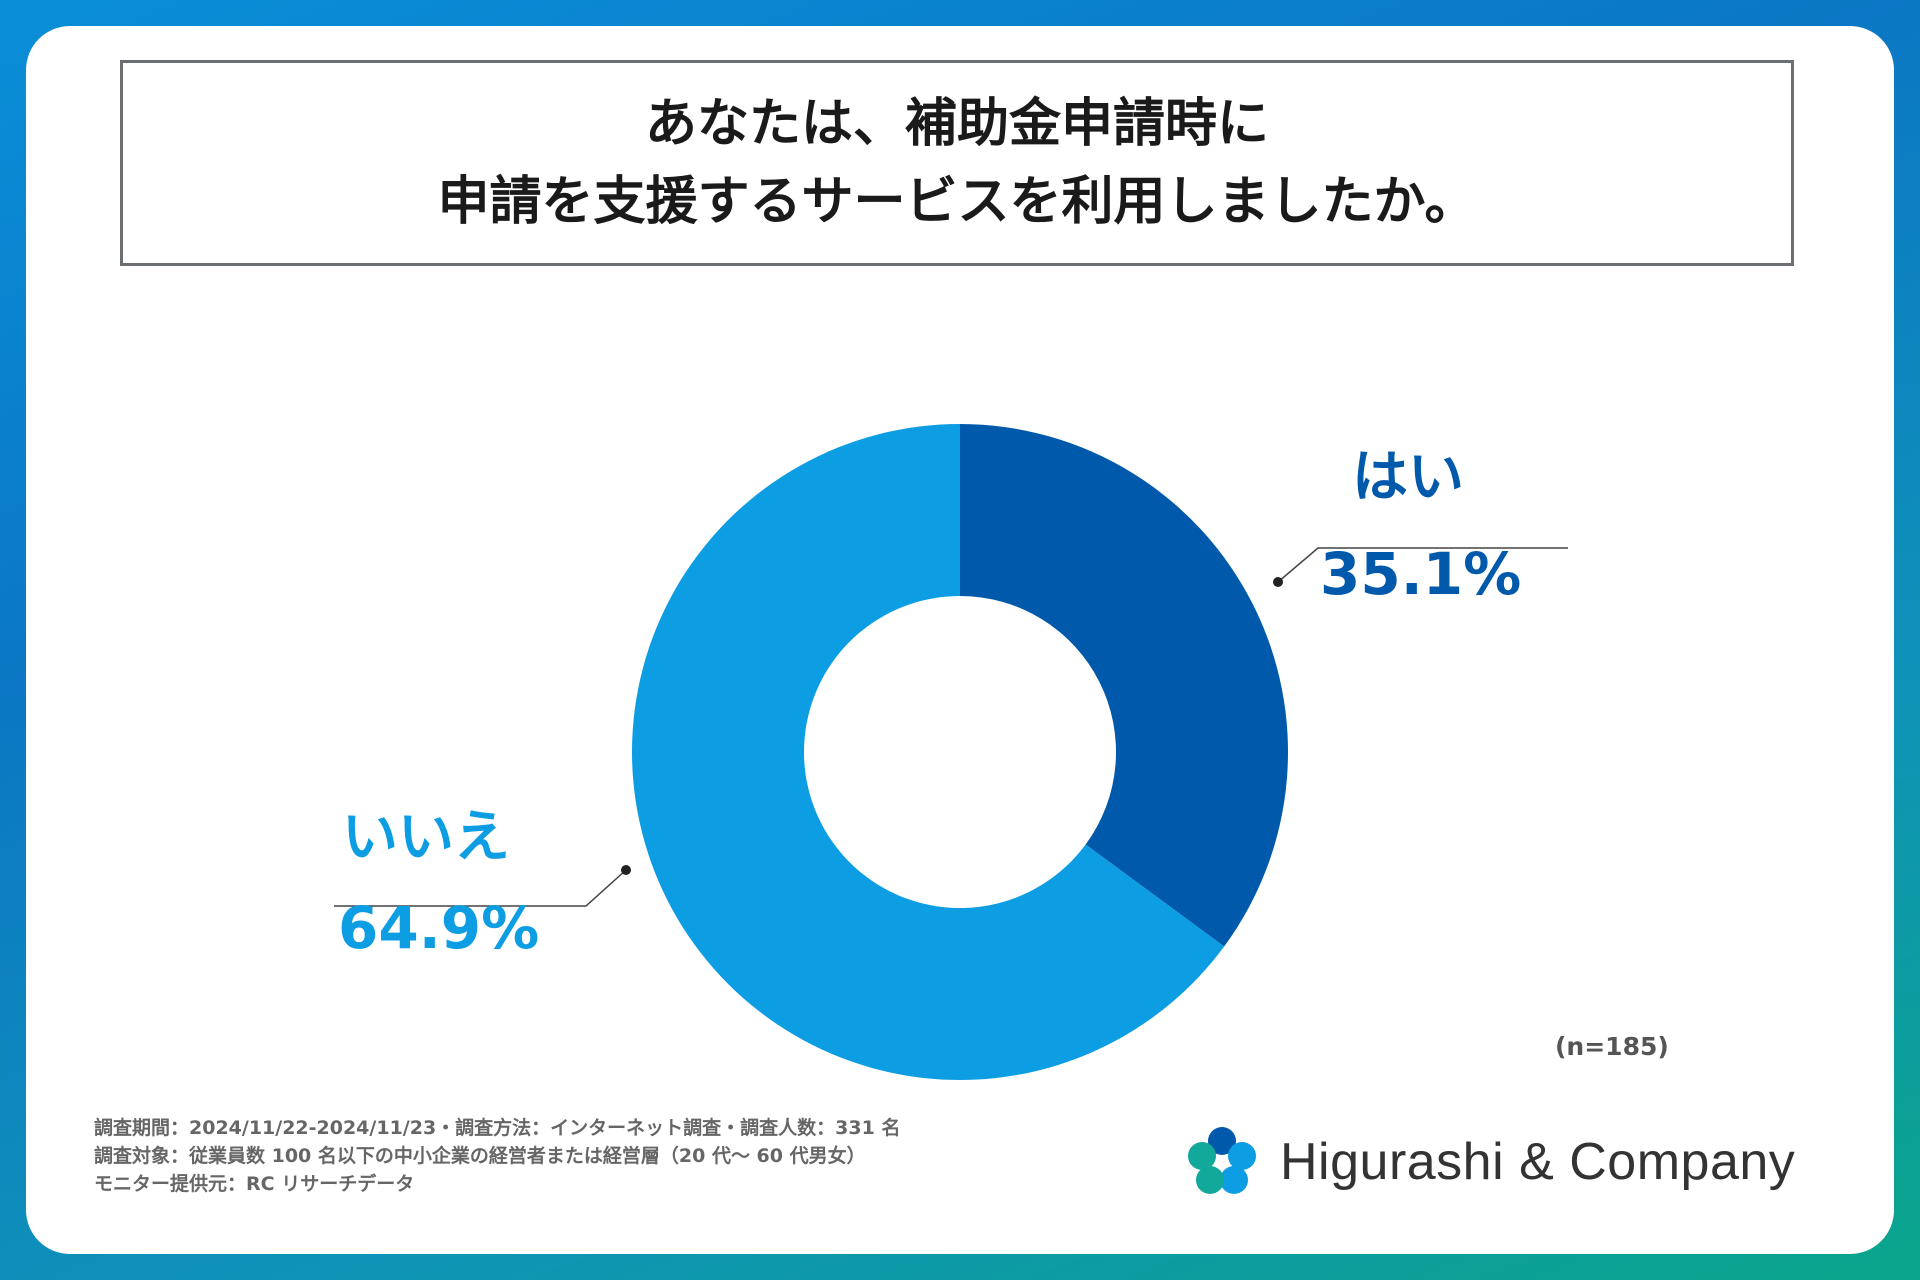 The height and width of the screenshot is (1280, 1920). I want to click on leader-line-no, so click(480, 888).